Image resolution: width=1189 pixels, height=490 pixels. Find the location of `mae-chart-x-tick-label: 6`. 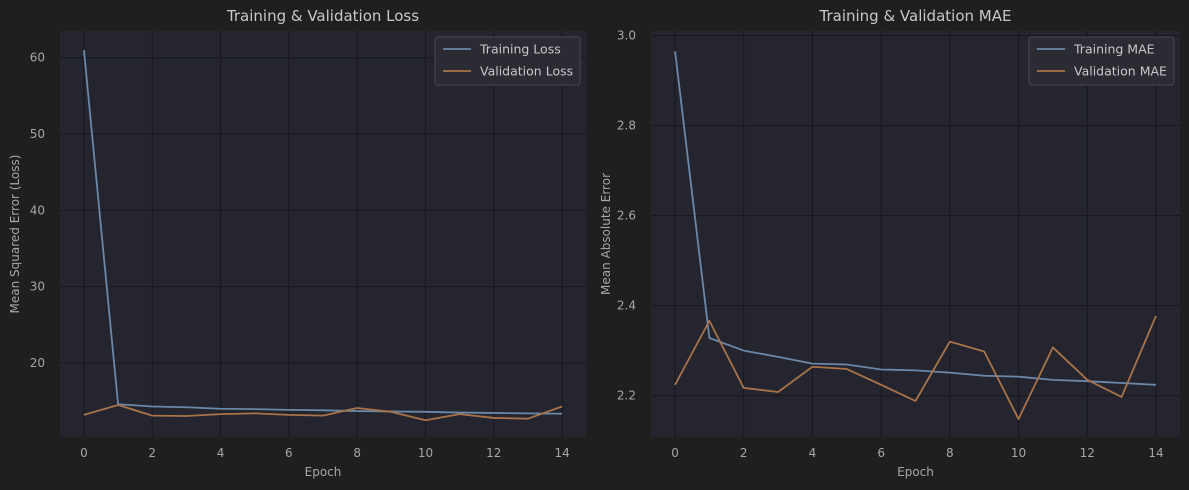

mae-chart-x-tick-label: 6 is located at coordinates (881, 453).